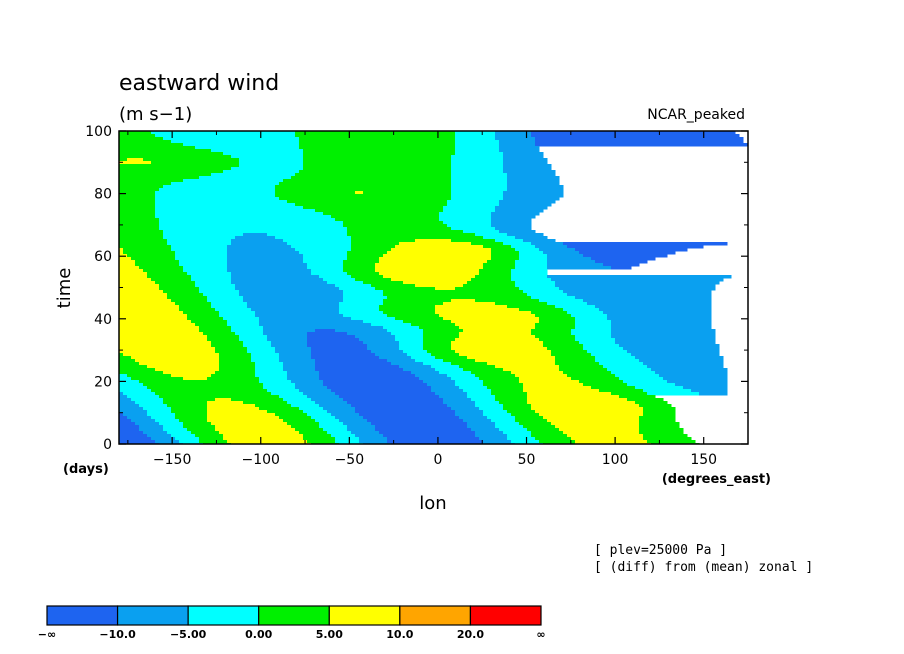  Describe the element at coordinates (660, 550) in the screenshot. I see `note-plev: [ plev=25000 Pa ]` at that location.